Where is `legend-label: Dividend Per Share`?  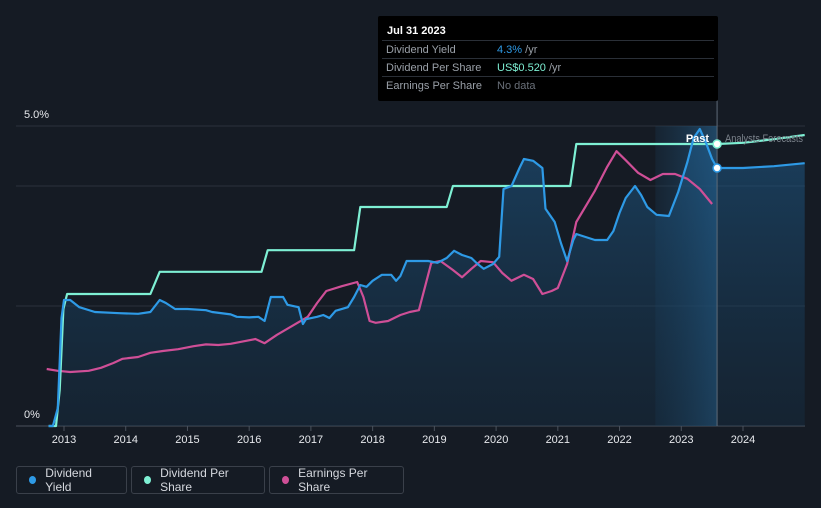
legend-label: Dividend Per Share is located at coordinates (194, 480).